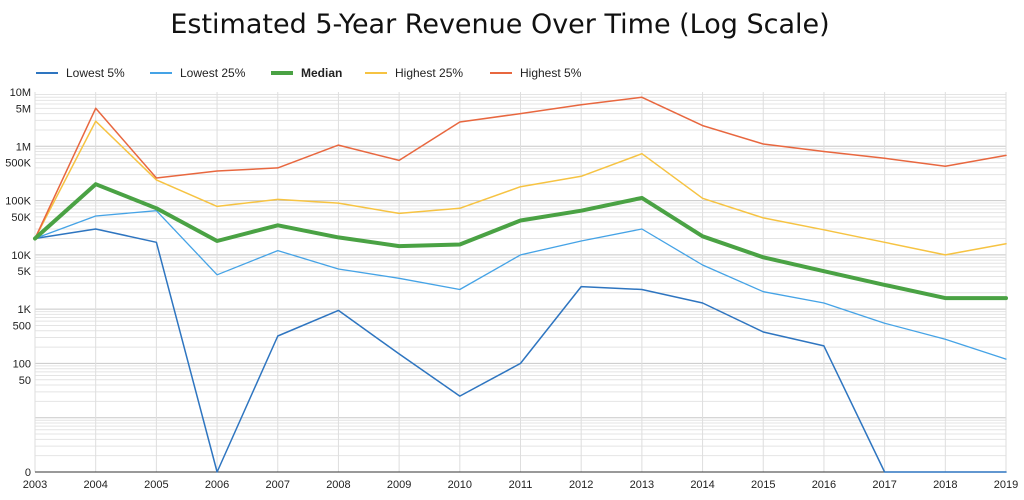 This screenshot has width=1024, height=500. What do you see at coordinates (95, 73) in the screenshot?
I see `legend-label: Lowest 5%` at bounding box center [95, 73].